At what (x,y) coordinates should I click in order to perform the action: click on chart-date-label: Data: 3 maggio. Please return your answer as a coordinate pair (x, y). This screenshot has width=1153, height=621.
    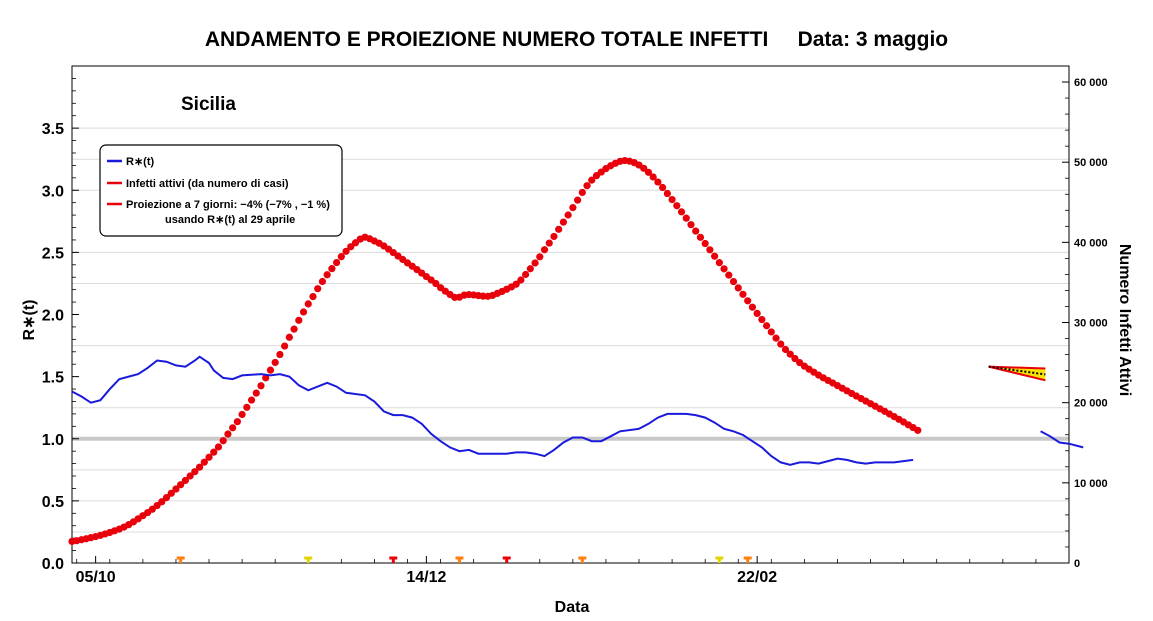
    Looking at the image, I should click on (873, 39).